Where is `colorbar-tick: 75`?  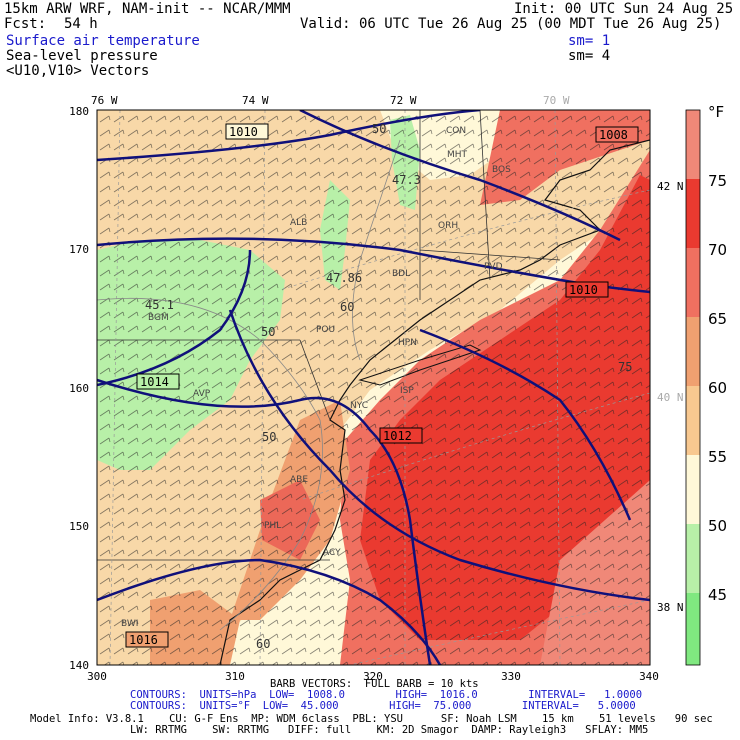
colorbar-tick: 75 is located at coordinates (717, 181).